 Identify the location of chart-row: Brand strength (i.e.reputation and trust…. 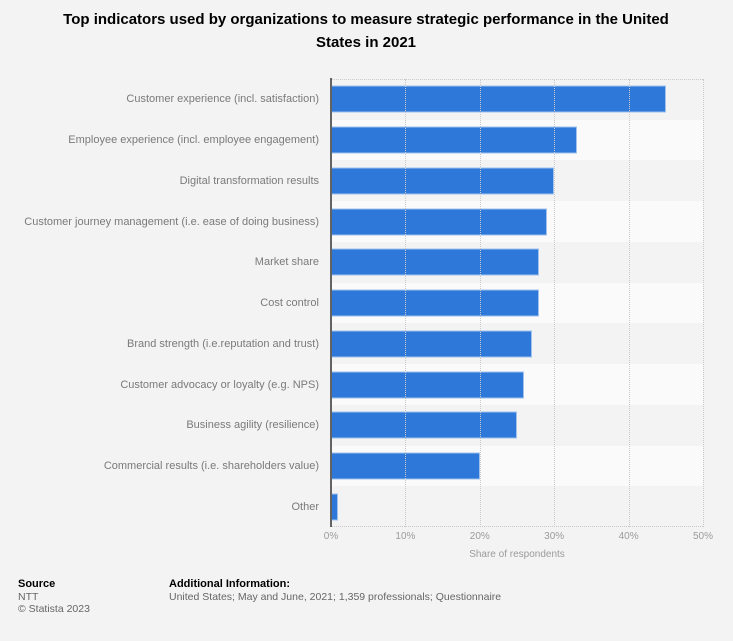
(351, 343).